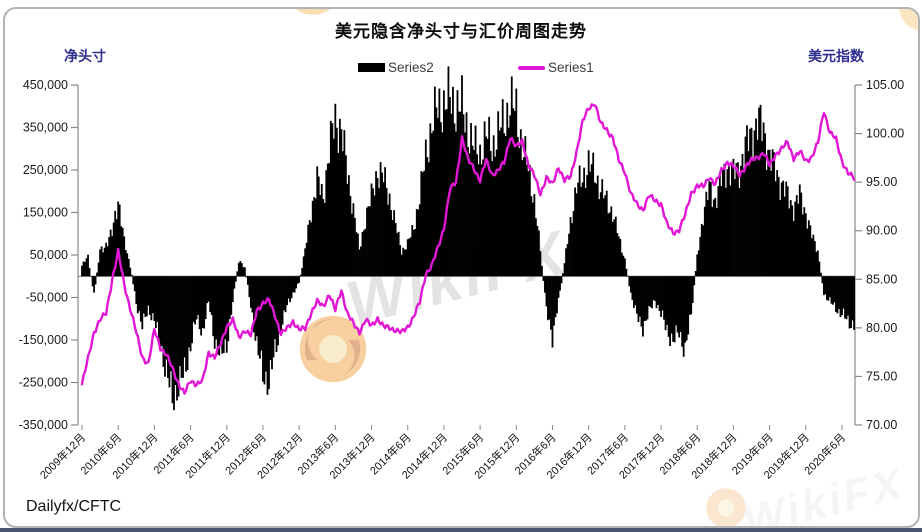  What do you see at coordinates (333, 349) in the screenshot?
I see `wikifx-logo-watermark` at bounding box center [333, 349].